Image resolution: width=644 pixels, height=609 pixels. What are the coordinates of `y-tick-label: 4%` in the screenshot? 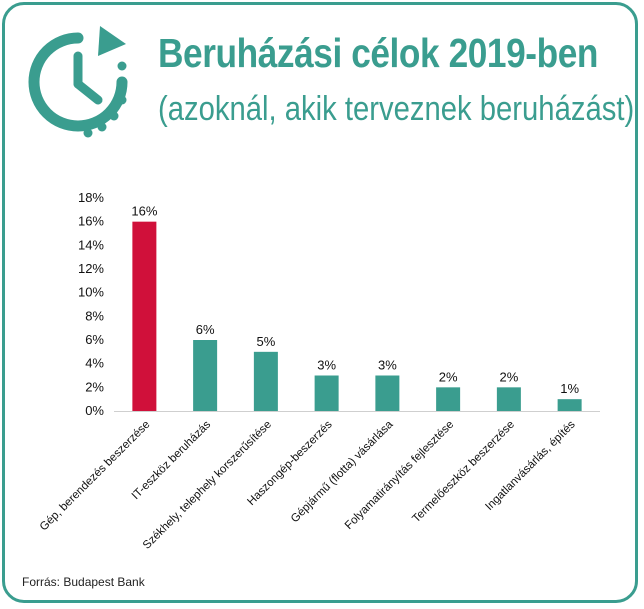 It's located at (94, 363).